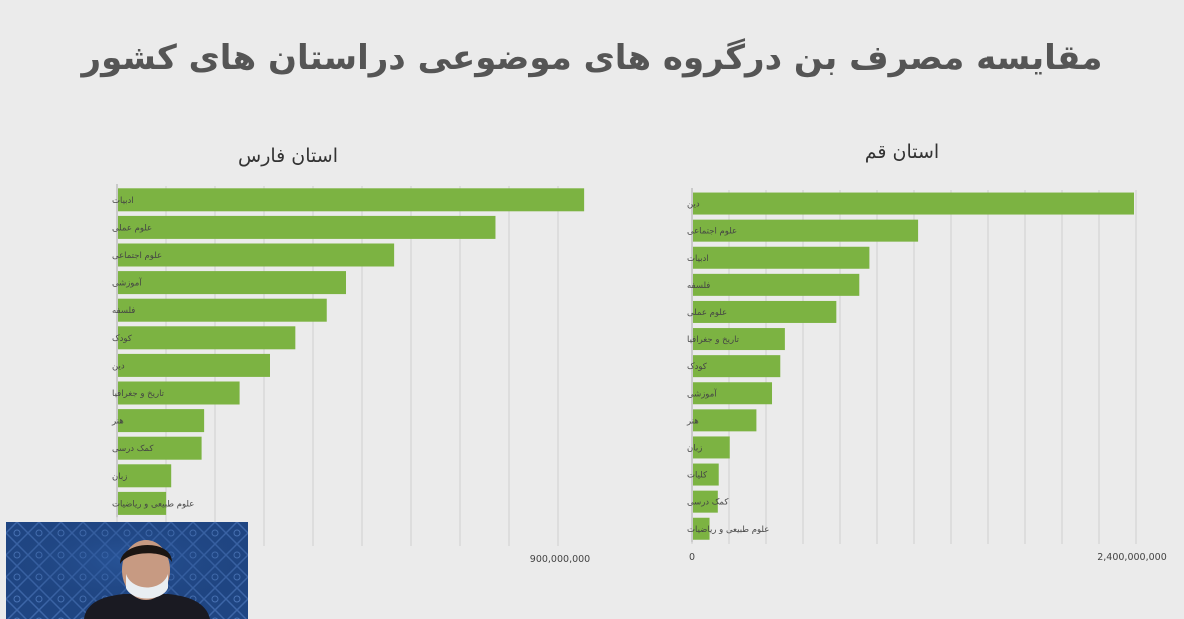 This screenshot has height=619, width=1184. I want to click on x-tick-label: 2,400,000,000, so click(1132, 557).